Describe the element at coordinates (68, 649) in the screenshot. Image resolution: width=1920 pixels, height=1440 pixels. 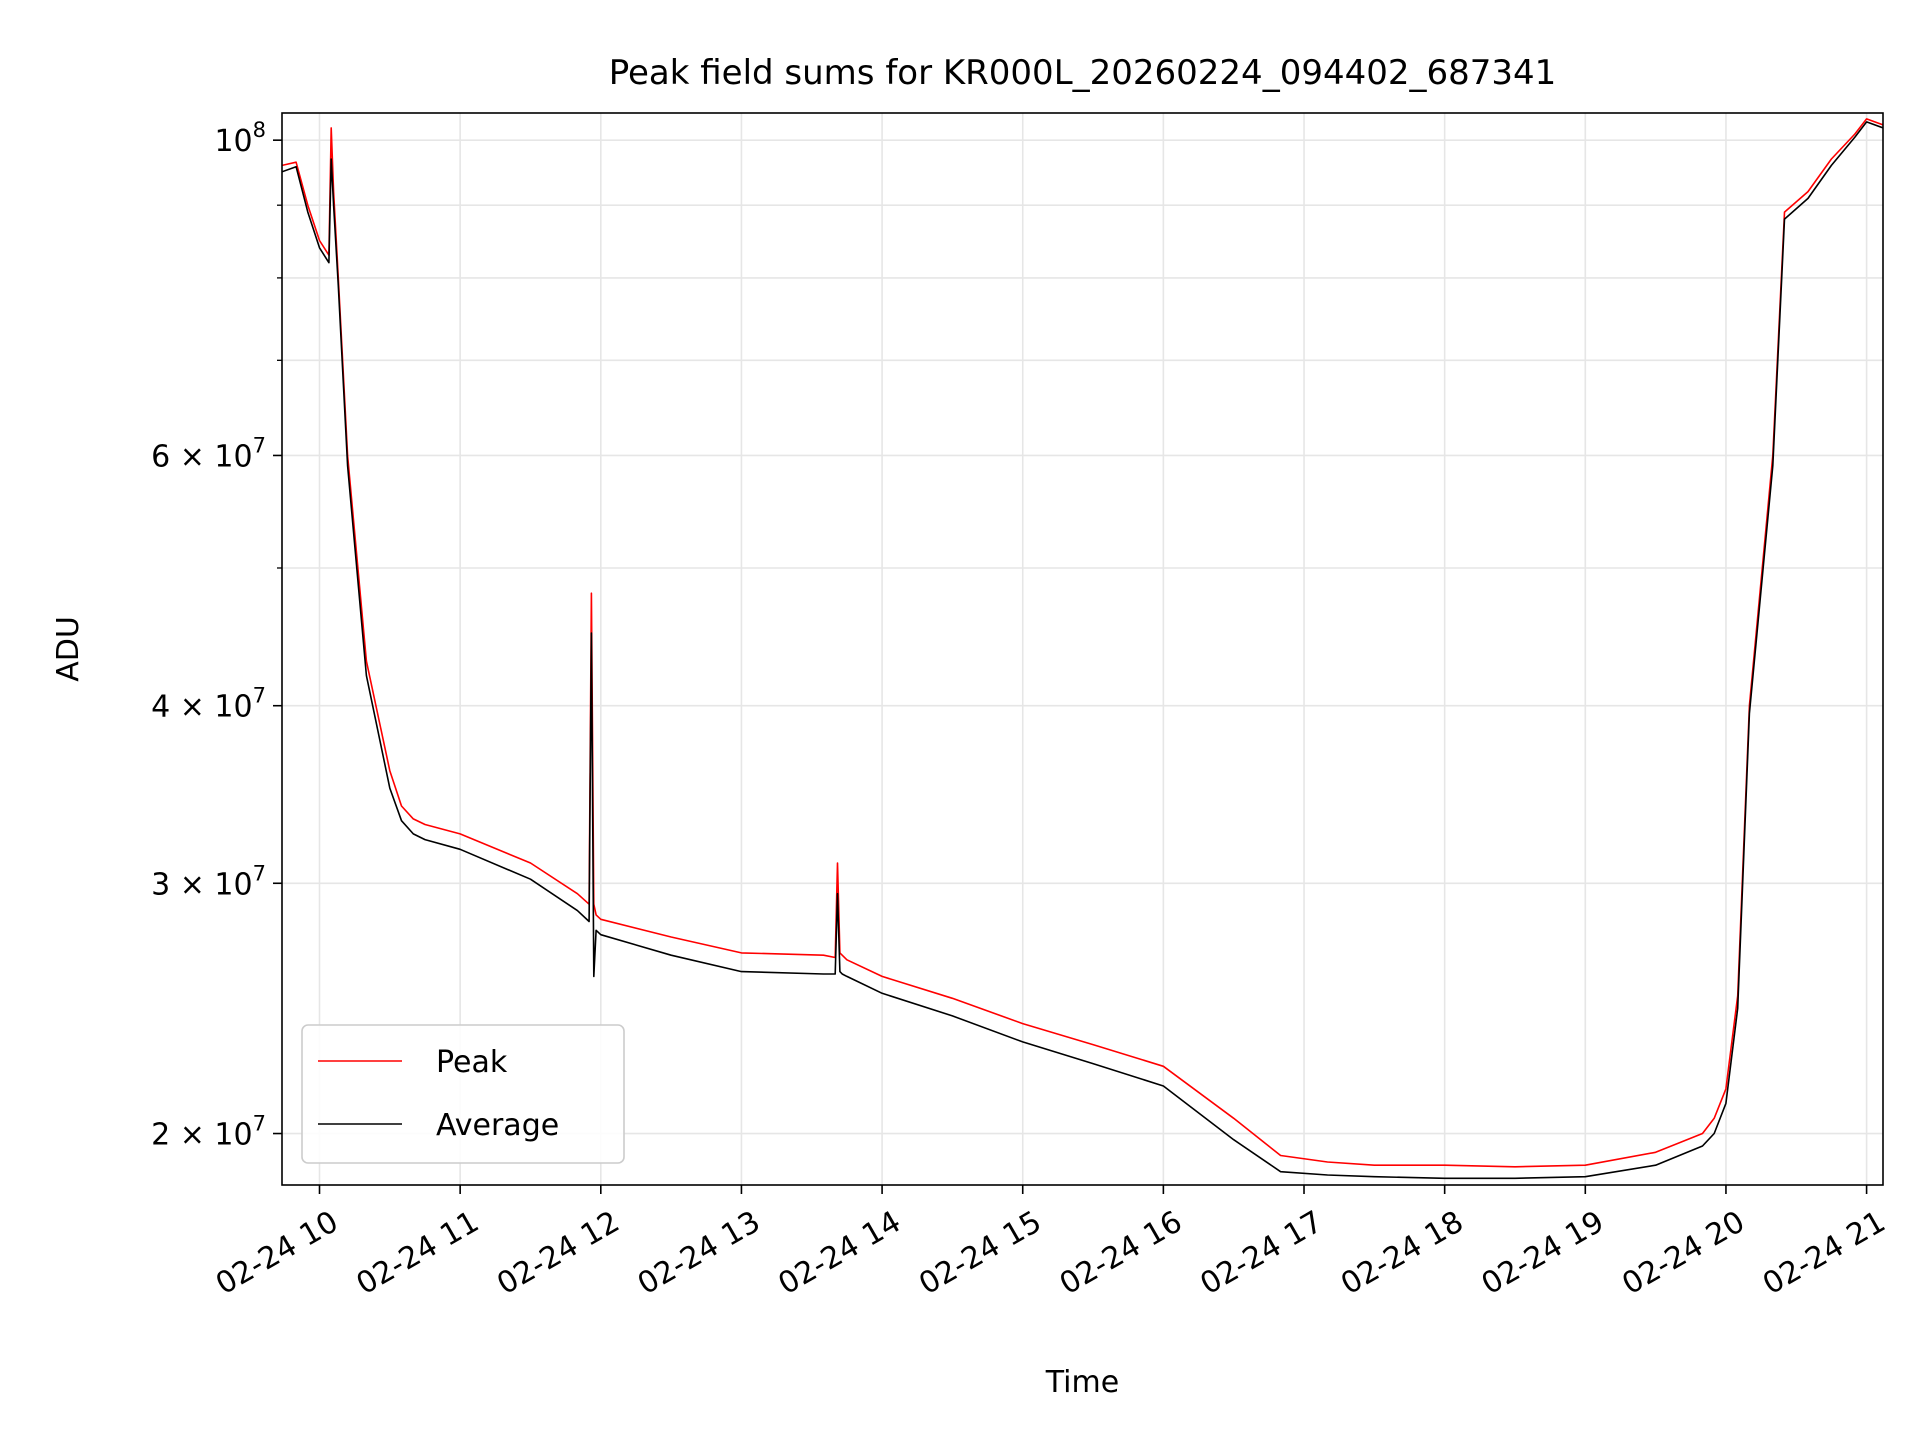
I see `y-axis-label: ADU` at that location.